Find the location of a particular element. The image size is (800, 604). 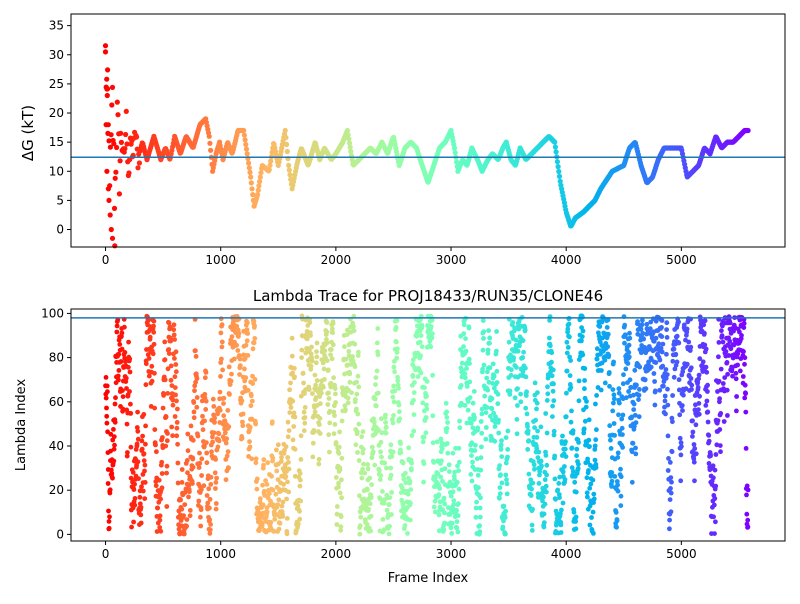

lambda-x-tick-label: 1000 is located at coordinates (220, 554).